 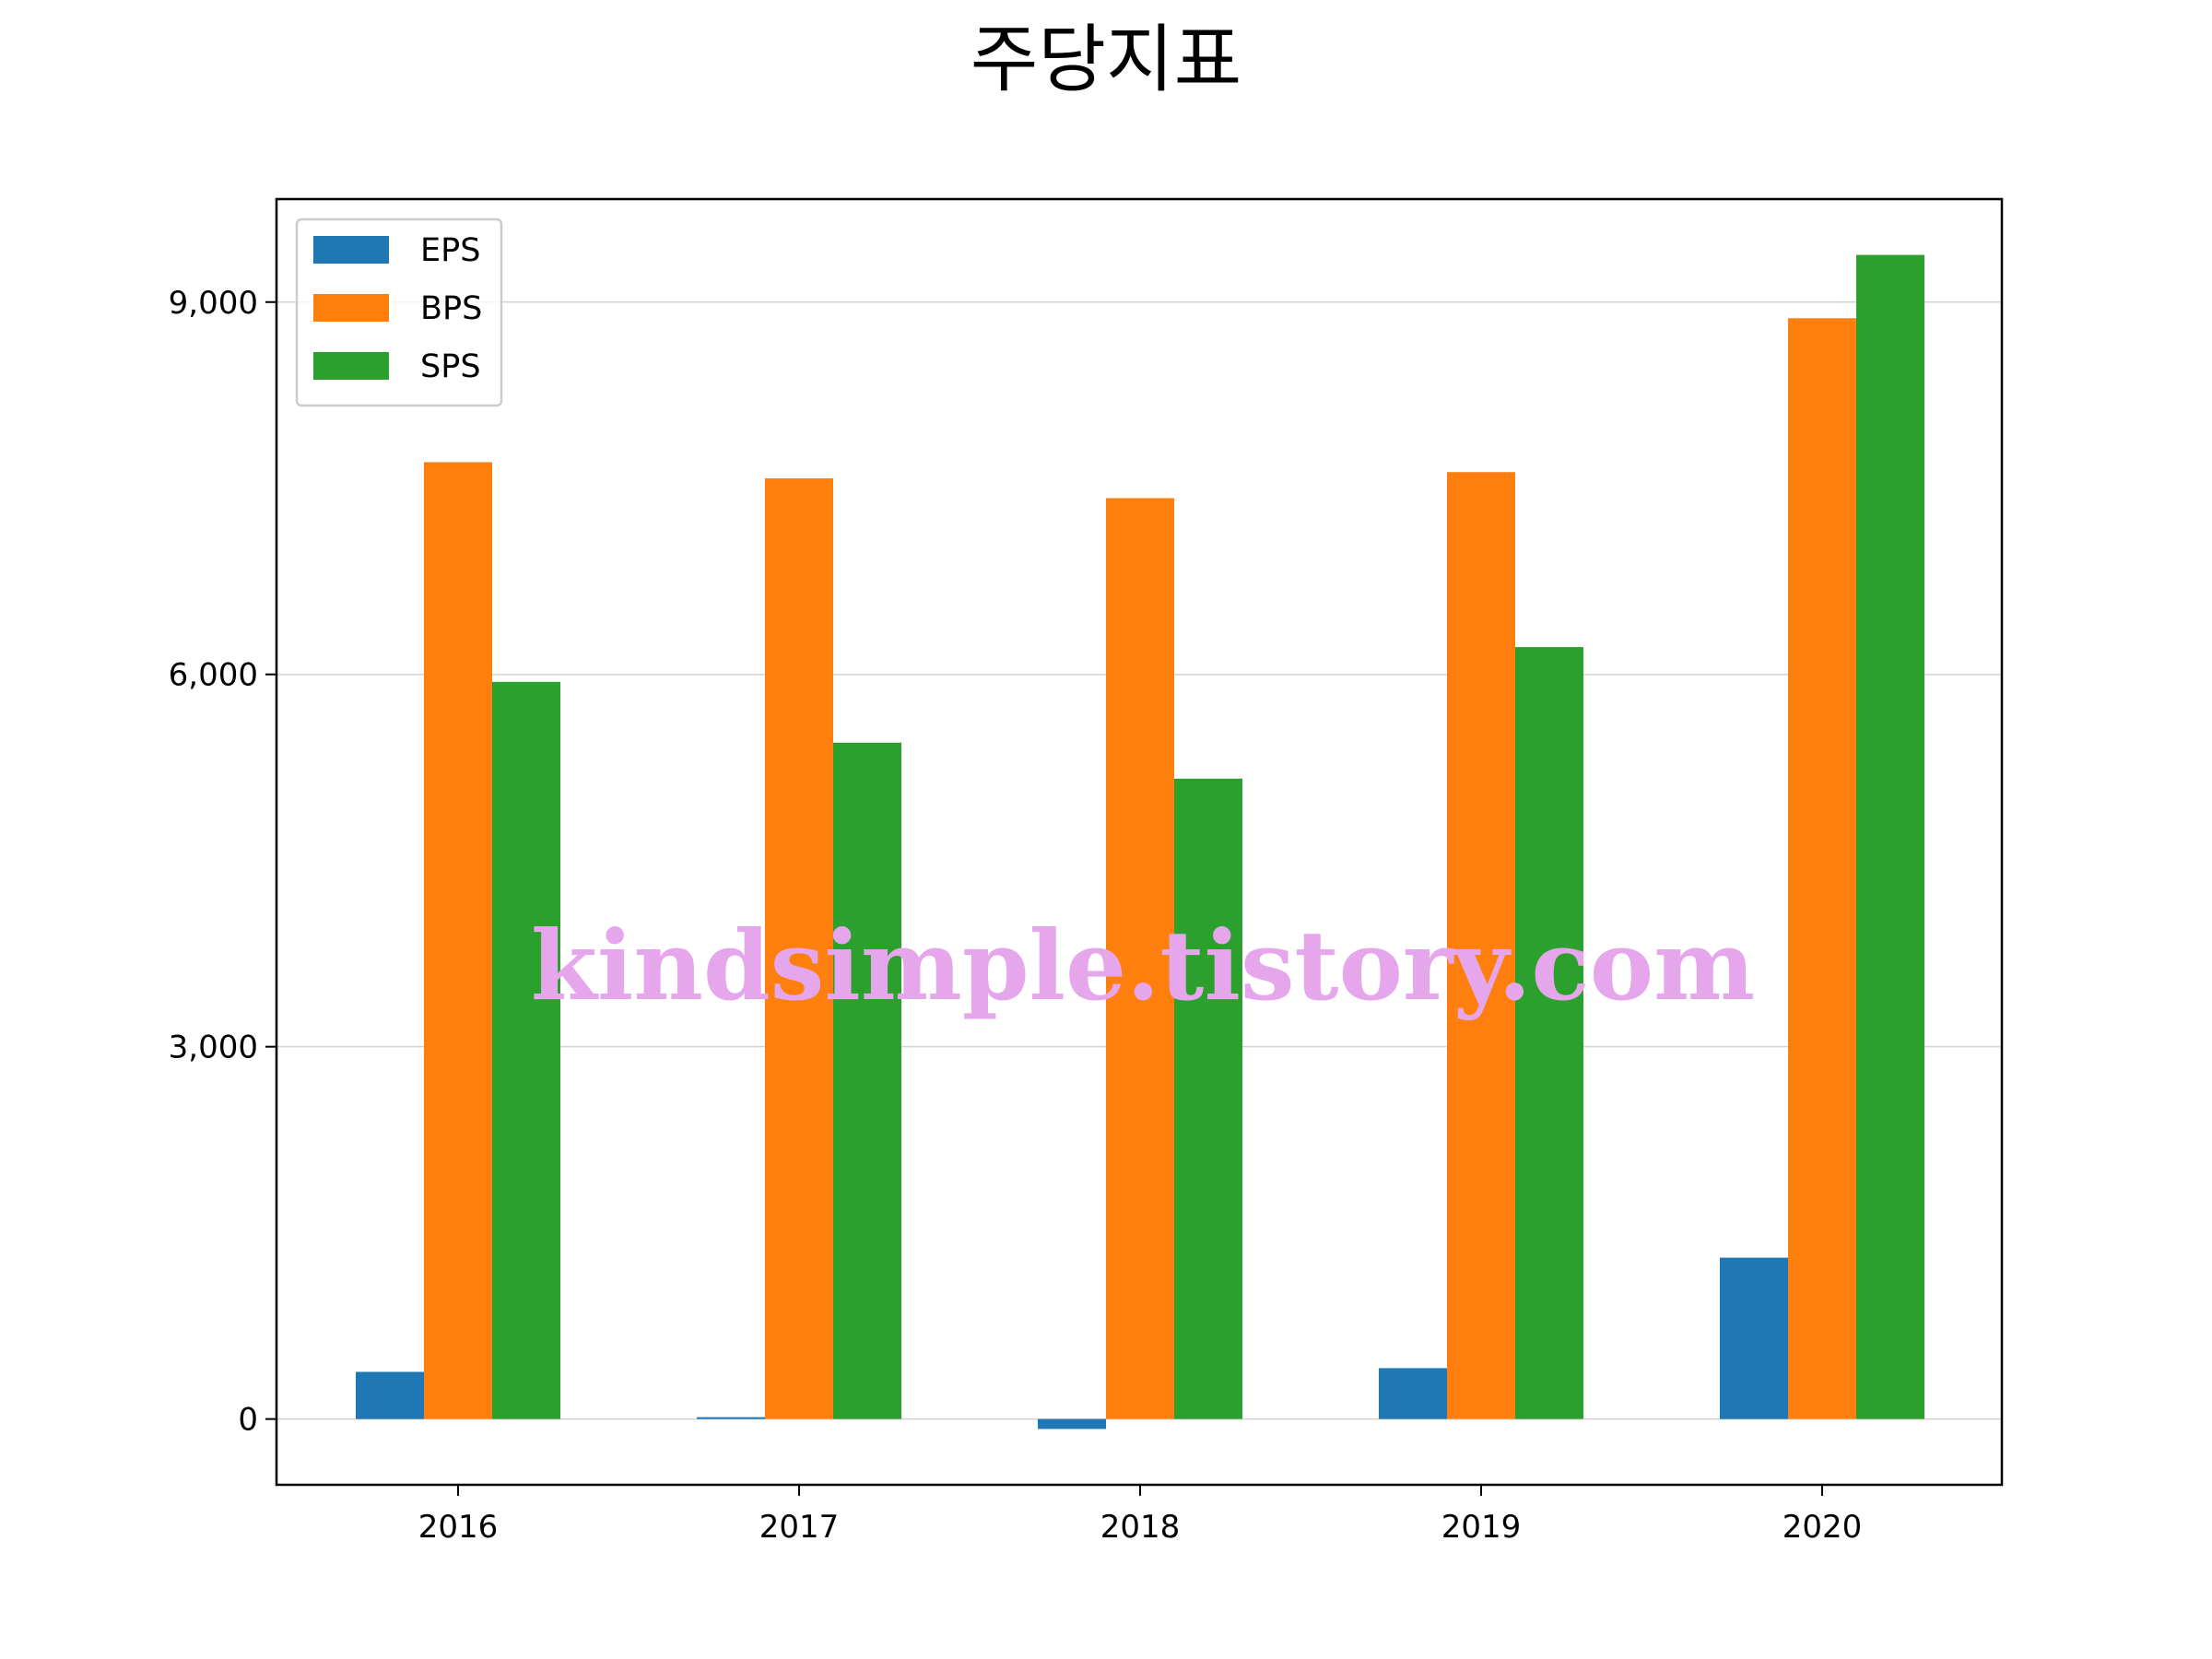 I want to click on bar-bps-2018, so click(x=1140, y=958).